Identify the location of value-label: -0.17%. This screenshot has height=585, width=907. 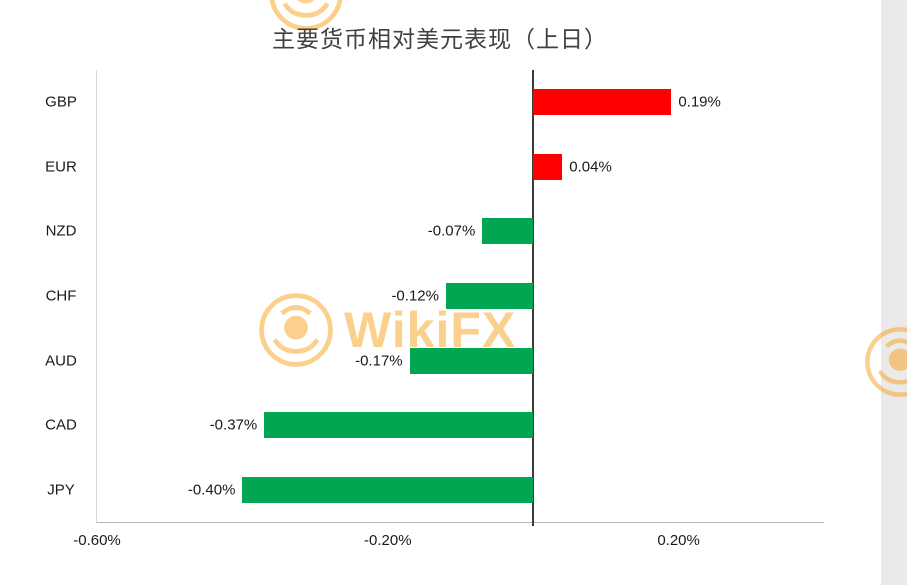
(379, 361).